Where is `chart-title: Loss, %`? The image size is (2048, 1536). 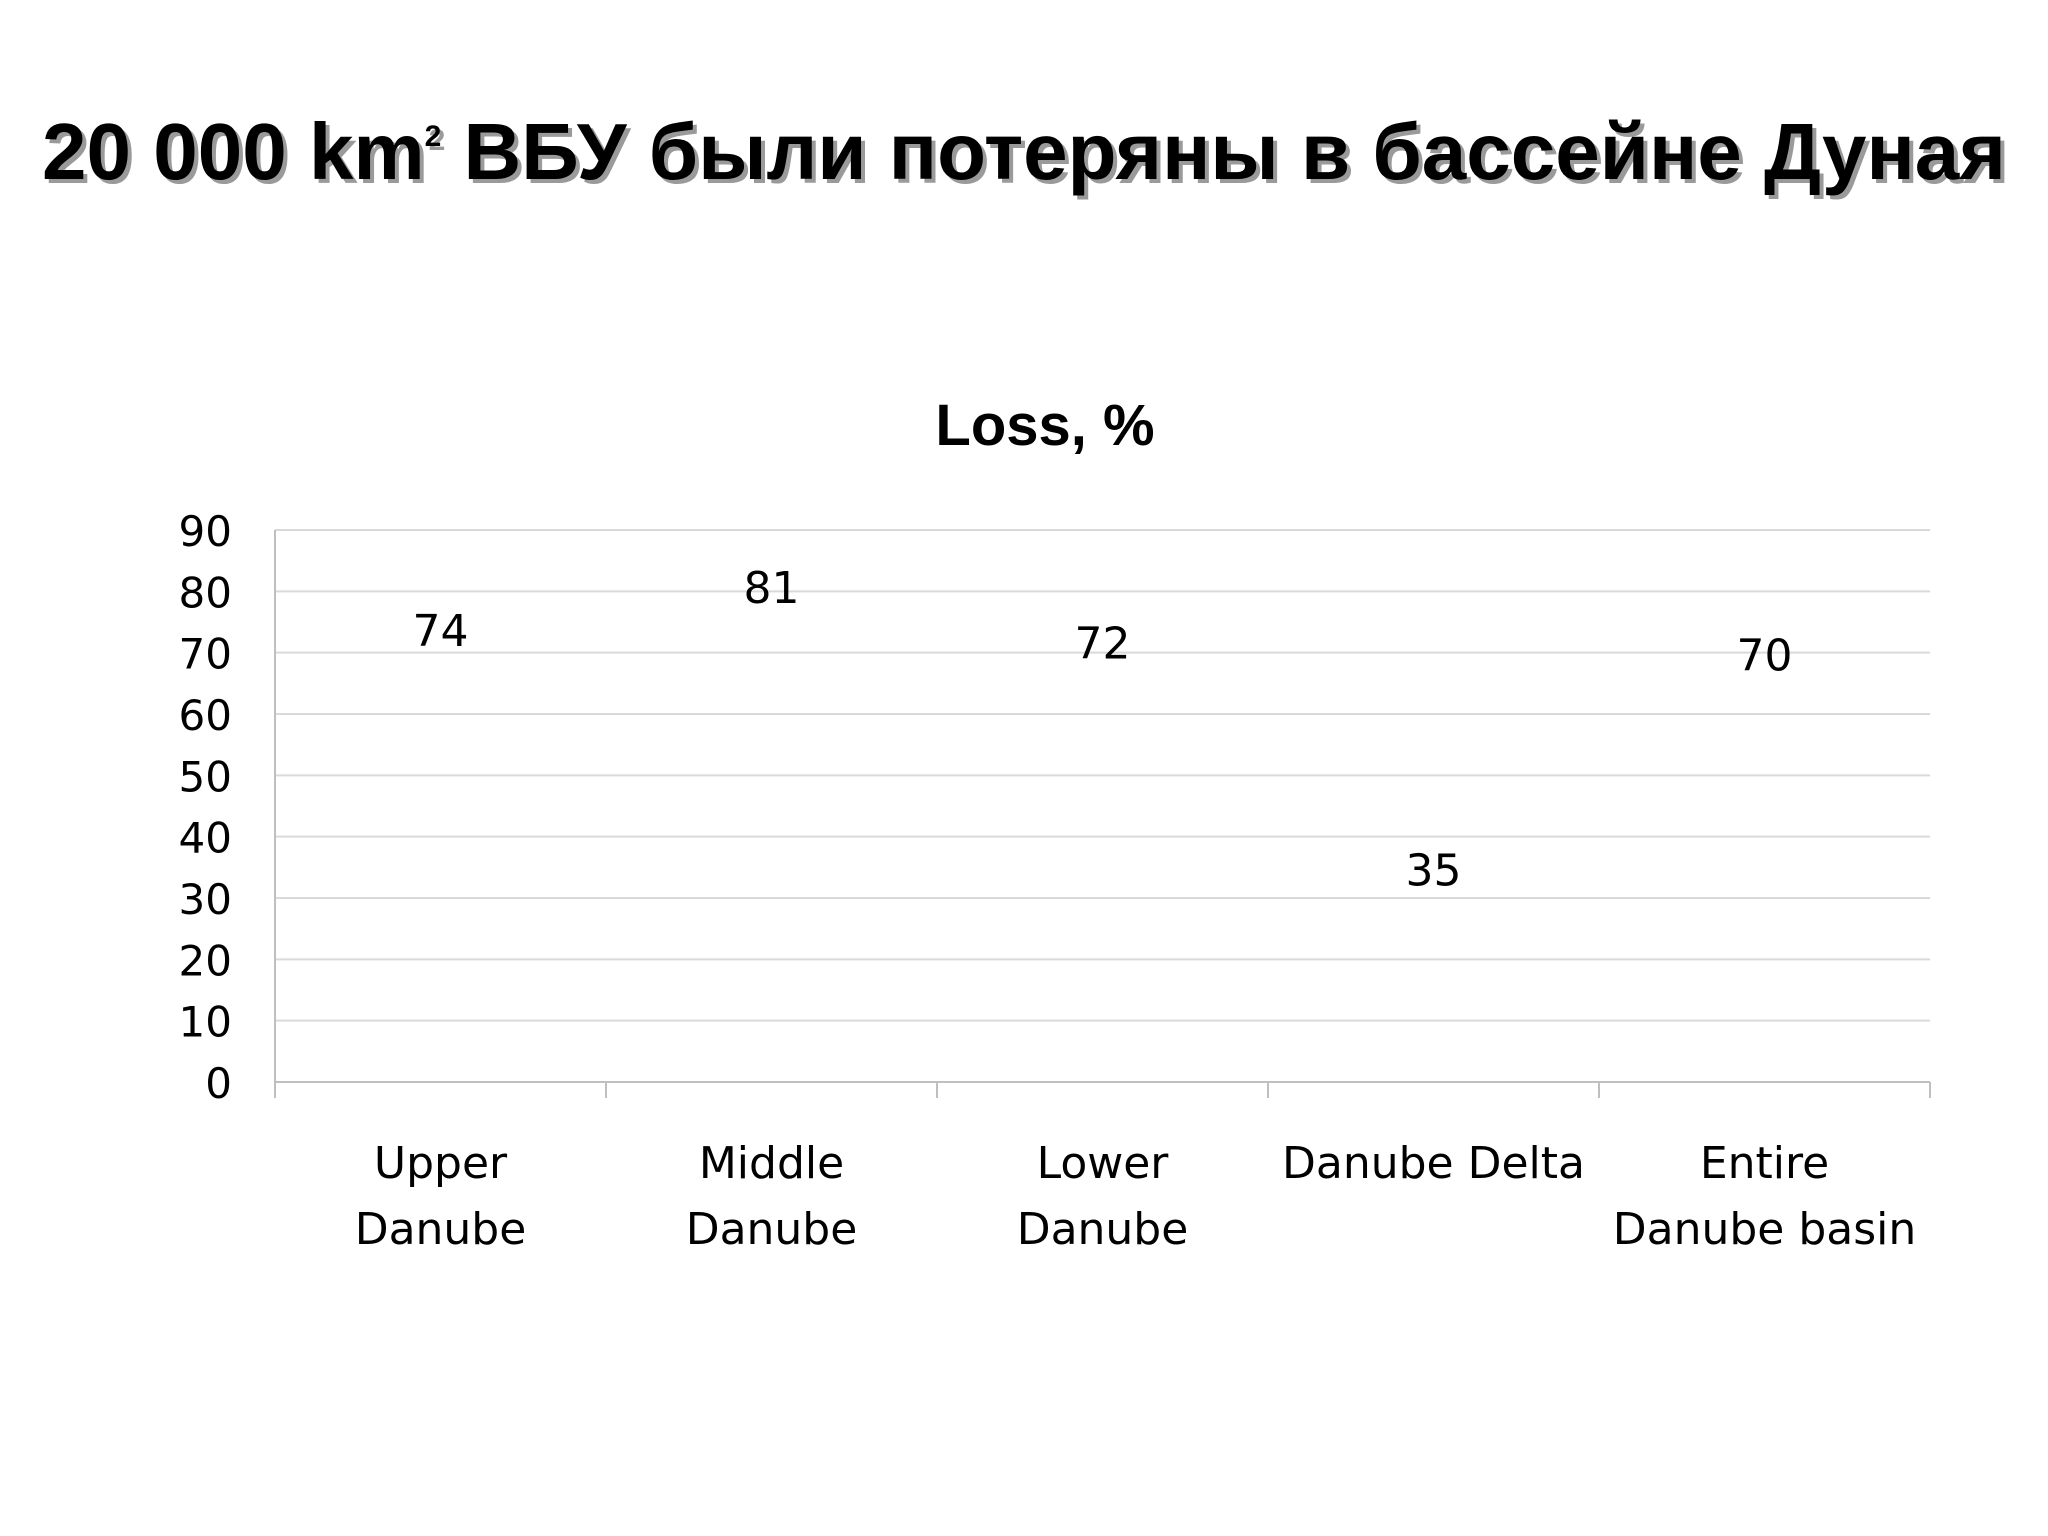 chart-title: Loss, % is located at coordinates (1044, 425).